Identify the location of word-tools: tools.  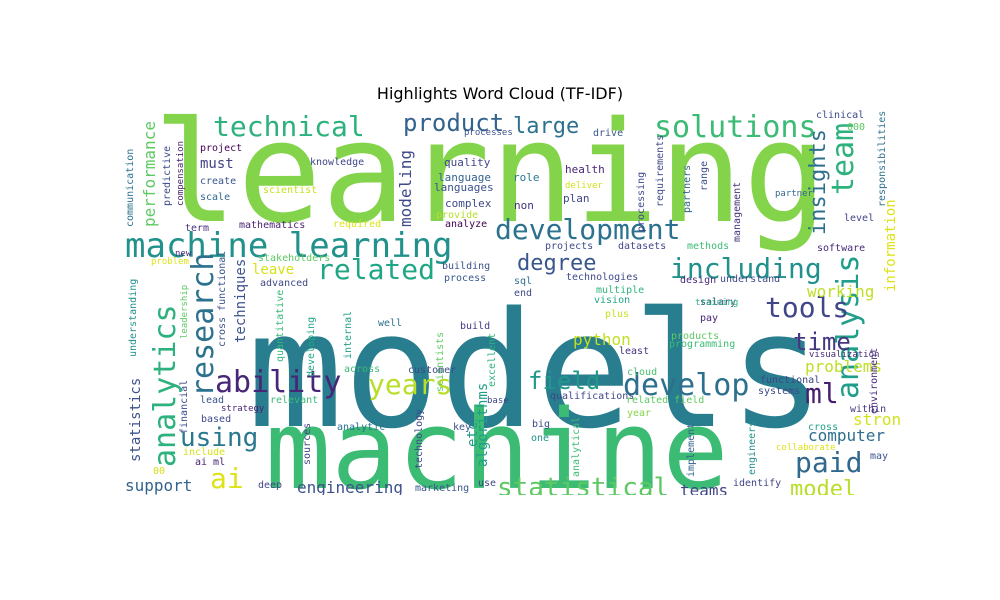
(807, 307).